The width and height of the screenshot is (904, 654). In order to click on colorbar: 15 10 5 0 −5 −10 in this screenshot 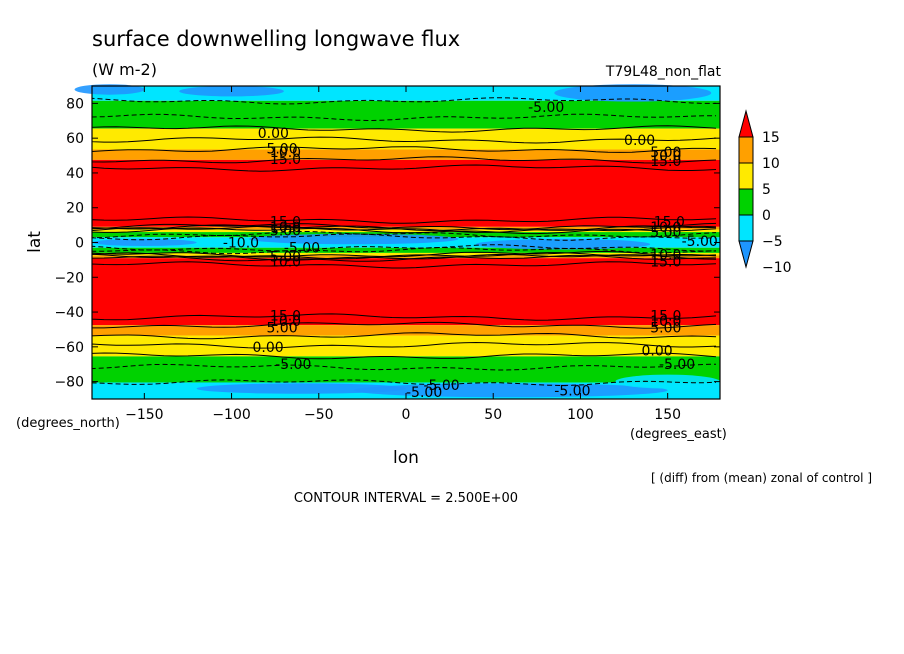, I will do `click(765, 192)`.